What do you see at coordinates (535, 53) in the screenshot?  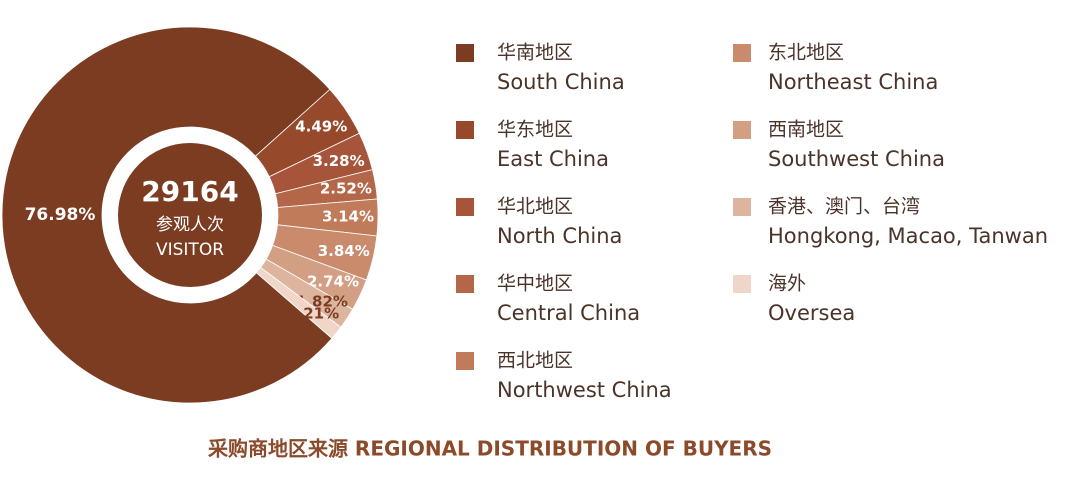 I see `legend-label: 华南地区` at bounding box center [535, 53].